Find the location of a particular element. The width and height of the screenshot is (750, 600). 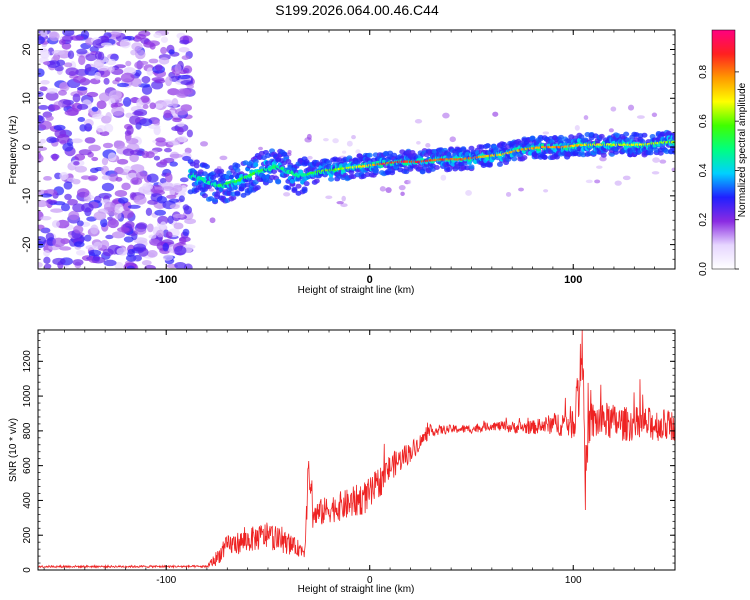

spectrogram-ytick-label: 20 is located at coordinates (27, 49).